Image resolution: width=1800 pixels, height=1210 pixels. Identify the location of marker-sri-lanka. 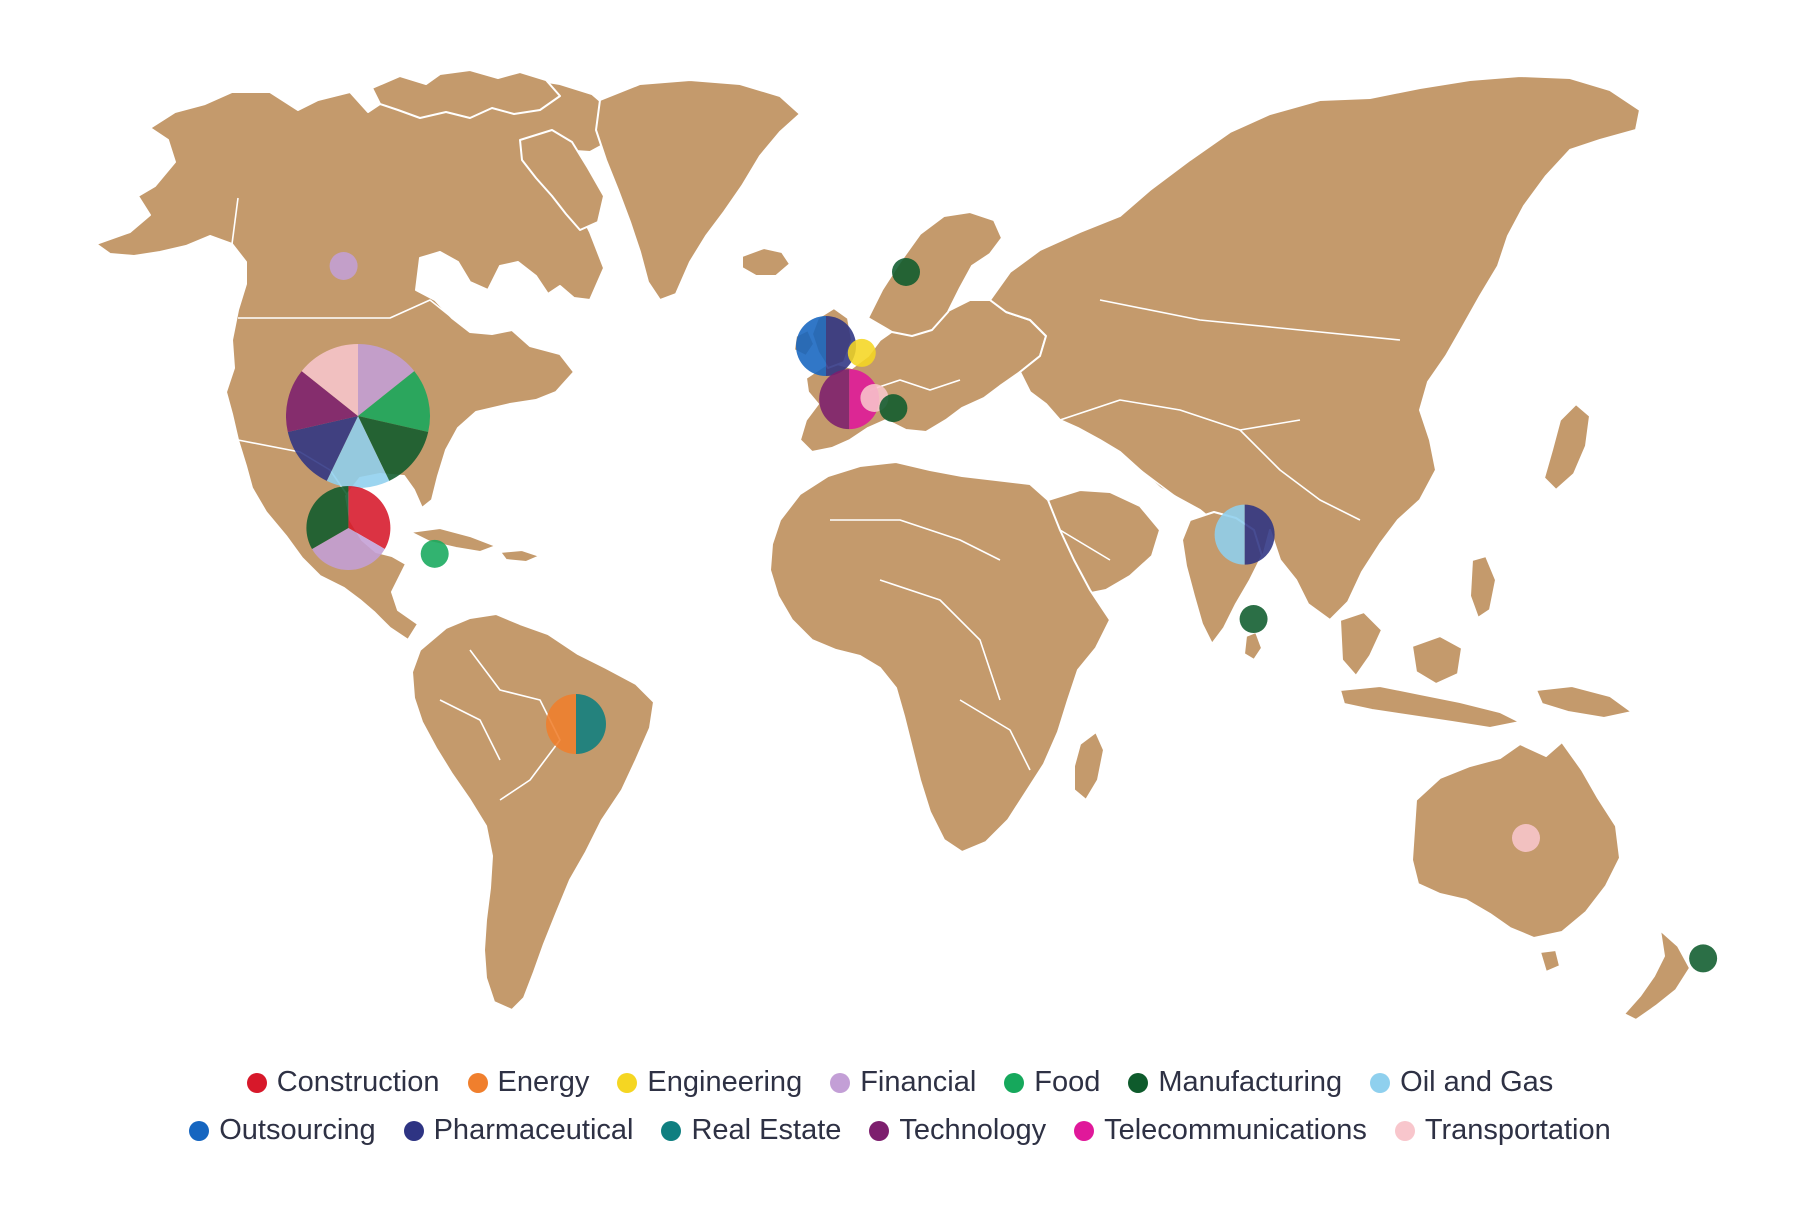
(1253, 619).